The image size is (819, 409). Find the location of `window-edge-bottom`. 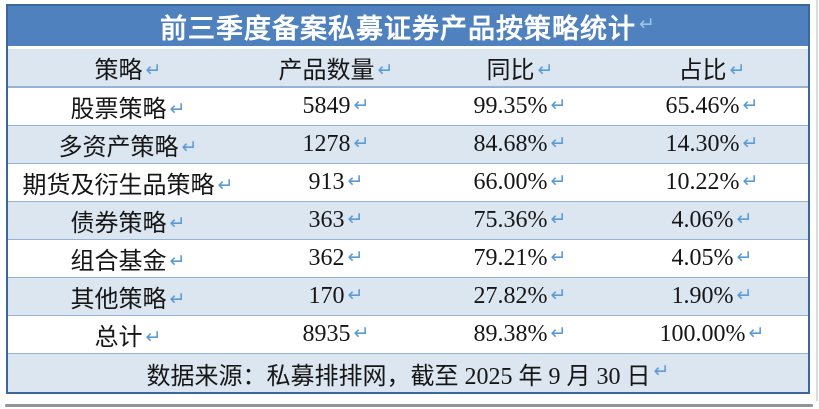

window-edge-bottom is located at coordinates (409, 405).